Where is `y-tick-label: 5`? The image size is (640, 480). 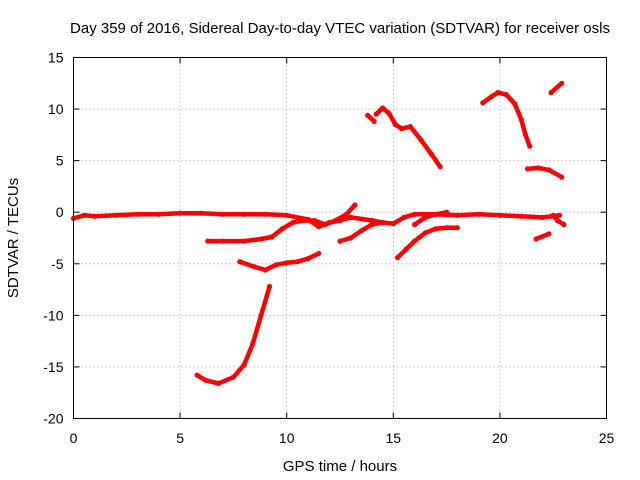 y-tick-label: 5 is located at coordinates (60, 161).